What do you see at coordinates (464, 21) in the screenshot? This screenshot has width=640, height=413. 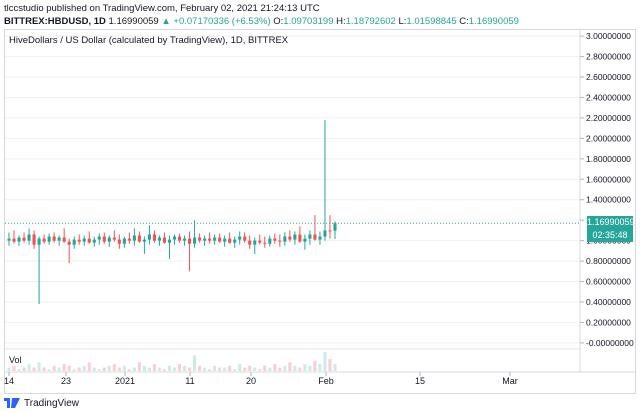 I see `close-label: C:` at bounding box center [464, 21].